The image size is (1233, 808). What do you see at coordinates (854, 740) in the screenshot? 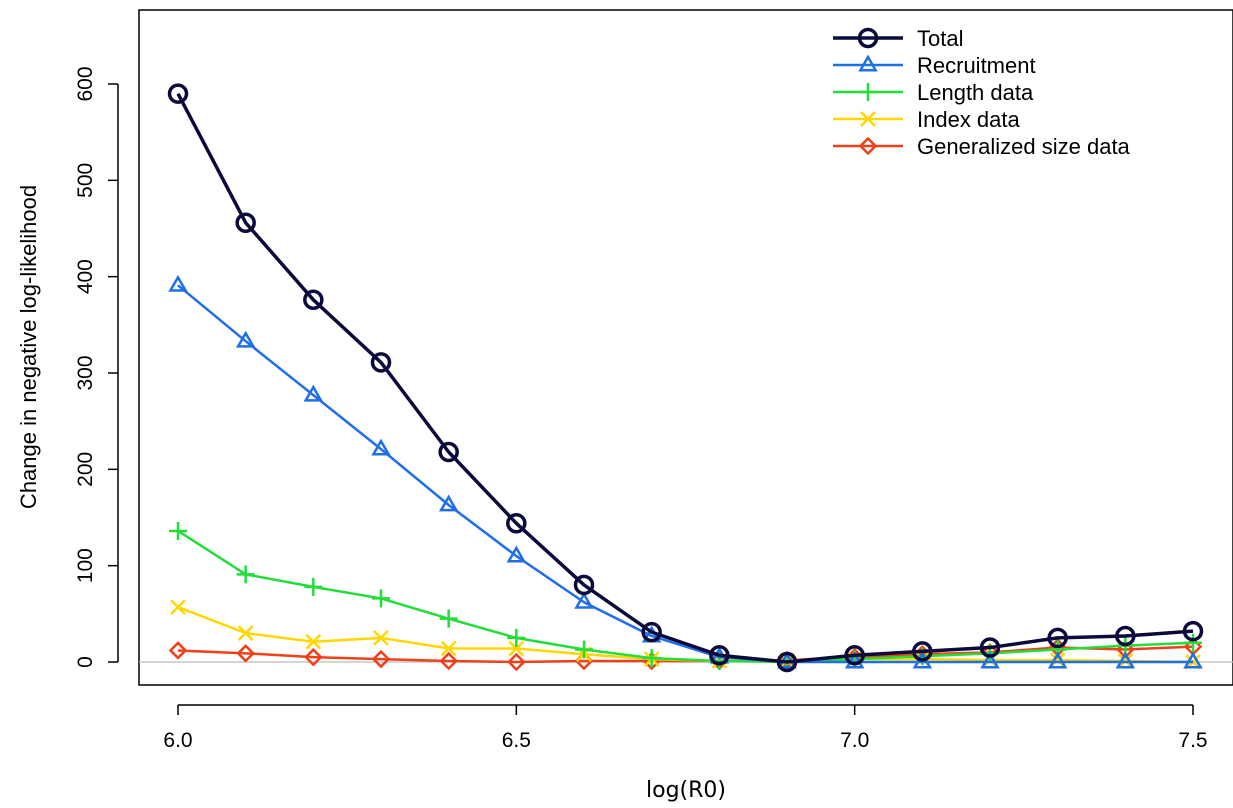
I see `x-tick-label: 7.0` at bounding box center [854, 740].